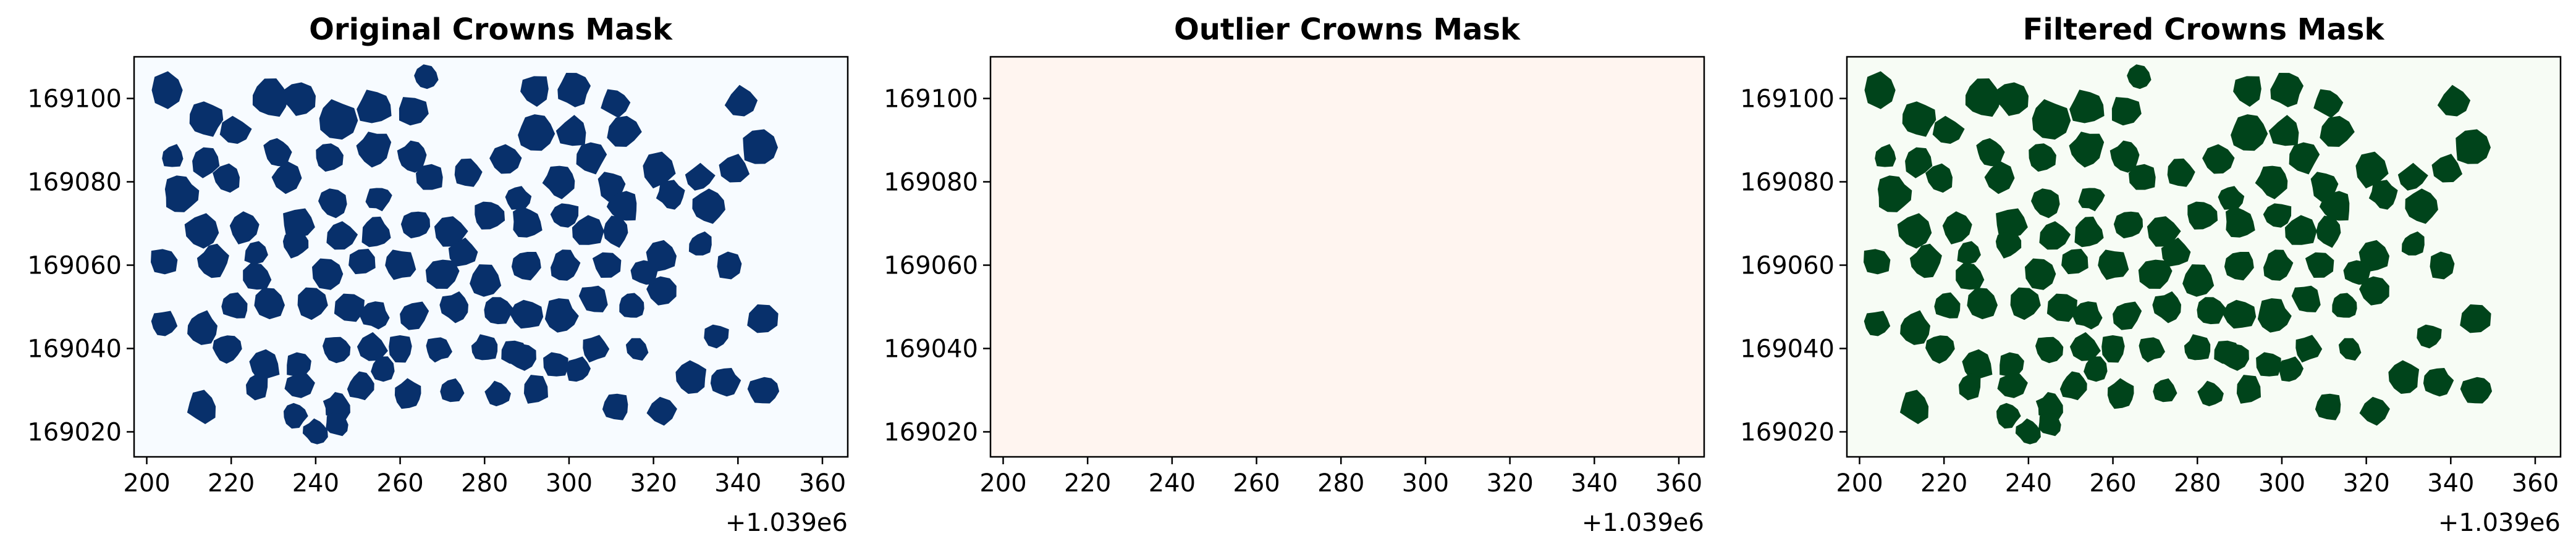  Describe the element at coordinates (1340, 484) in the screenshot. I see `x-tick-label: 280` at that location.